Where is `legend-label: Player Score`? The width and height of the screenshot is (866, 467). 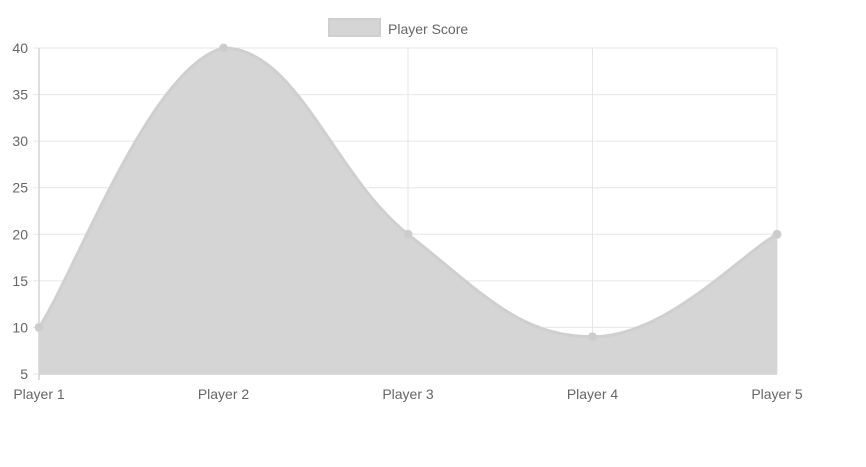 legend-label: Player Score is located at coordinates (428, 29).